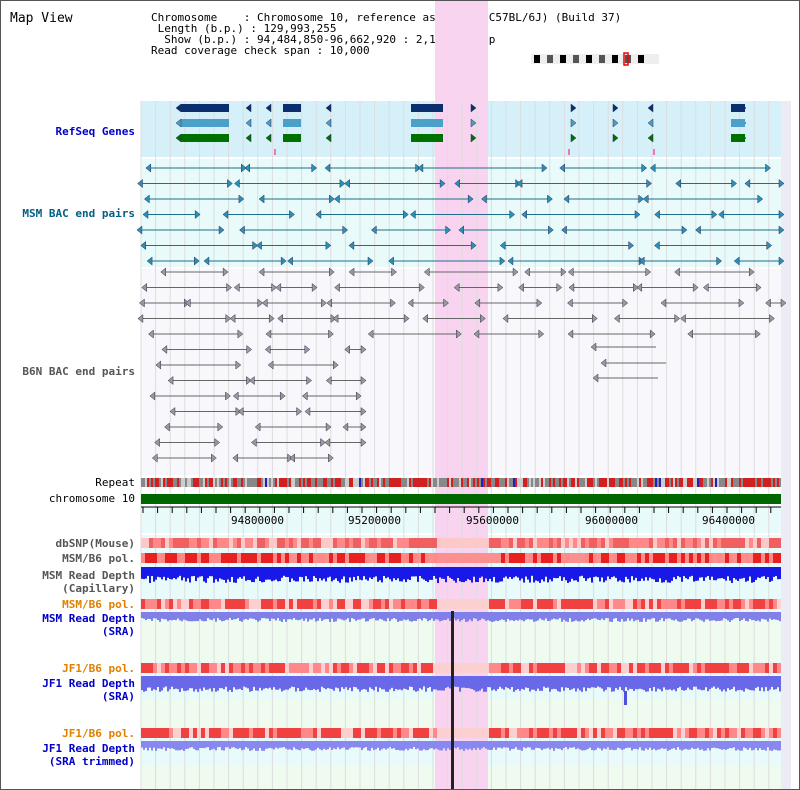  What do you see at coordinates (88, 575) in the screenshot?
I see `track-label-msm-depth-cap: MSM Read Depth` at bounding box center [88, 575].